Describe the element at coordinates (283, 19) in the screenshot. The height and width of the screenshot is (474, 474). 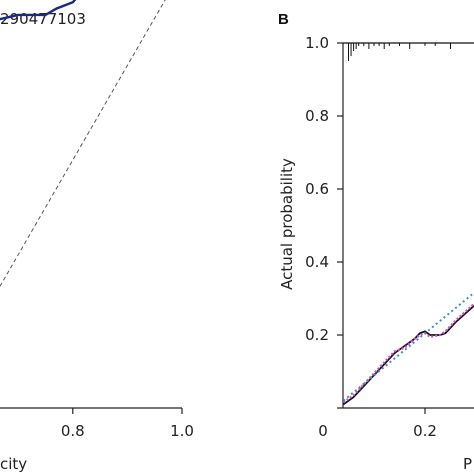
I see `panel-b-letter: B` at that location.